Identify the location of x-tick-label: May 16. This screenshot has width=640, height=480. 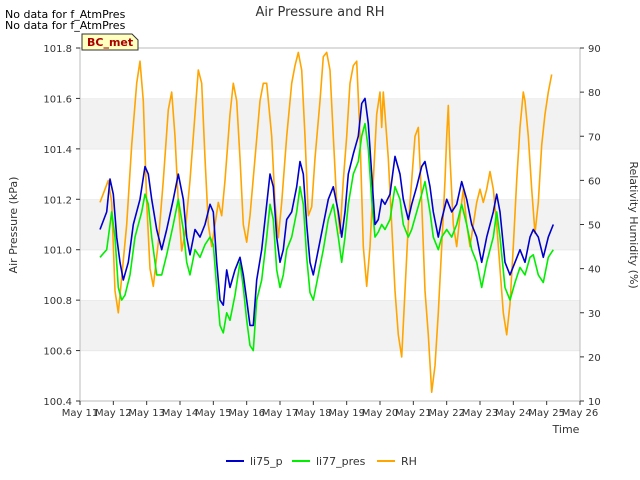
(246, 413).